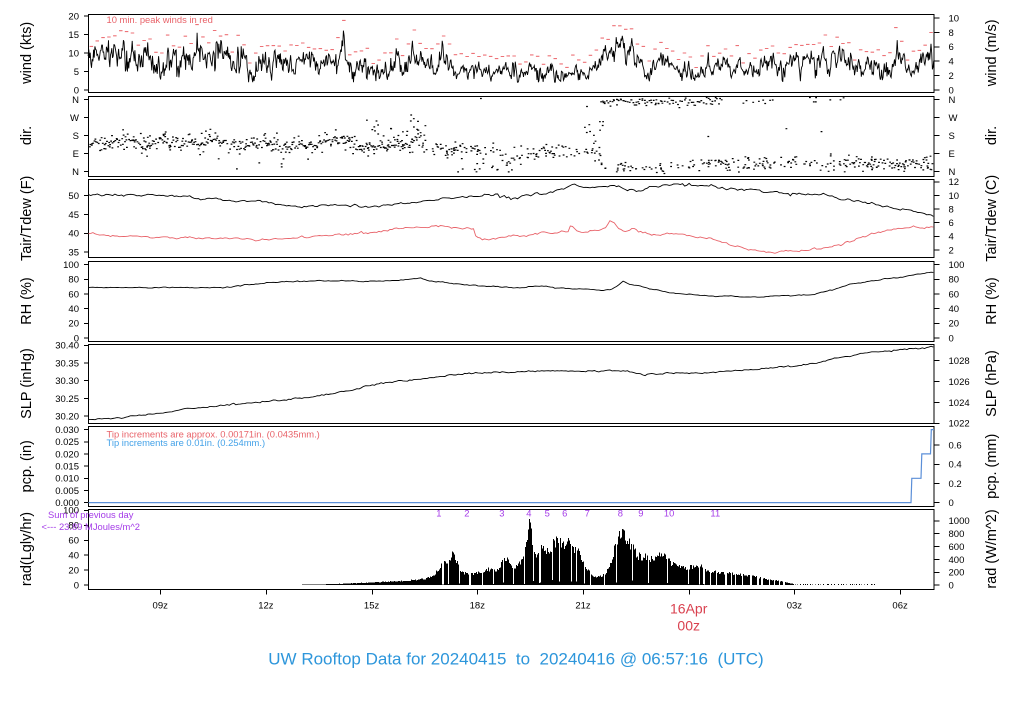 This screenshot has height=705, width=1024. I want to click on svg-text: 11, so click(715, 513).